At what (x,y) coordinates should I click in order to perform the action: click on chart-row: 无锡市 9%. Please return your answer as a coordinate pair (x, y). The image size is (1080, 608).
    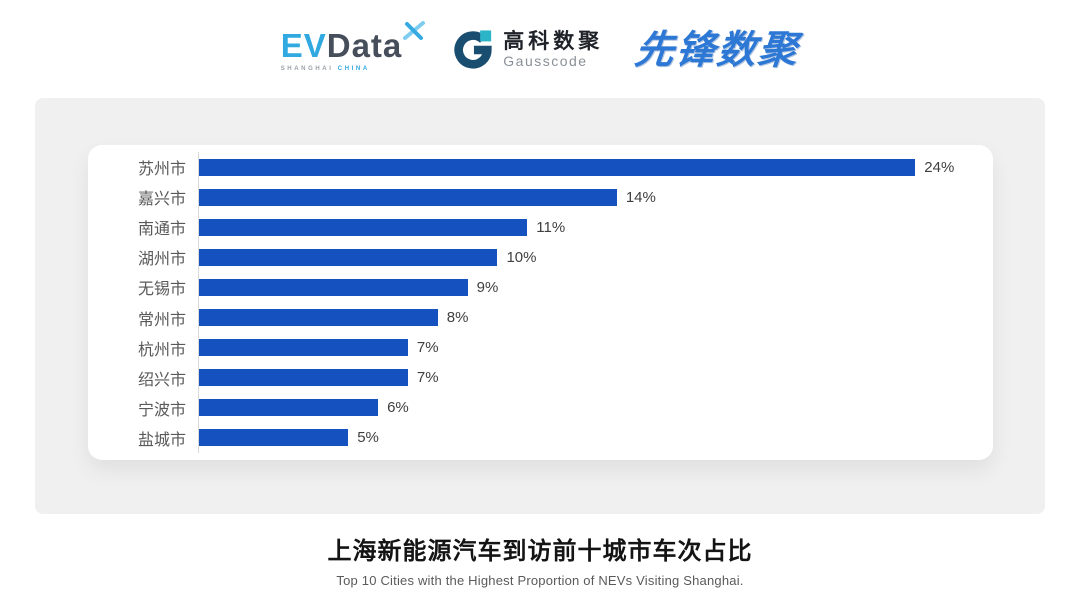
    Looking at the image, I should click on (531, 287).